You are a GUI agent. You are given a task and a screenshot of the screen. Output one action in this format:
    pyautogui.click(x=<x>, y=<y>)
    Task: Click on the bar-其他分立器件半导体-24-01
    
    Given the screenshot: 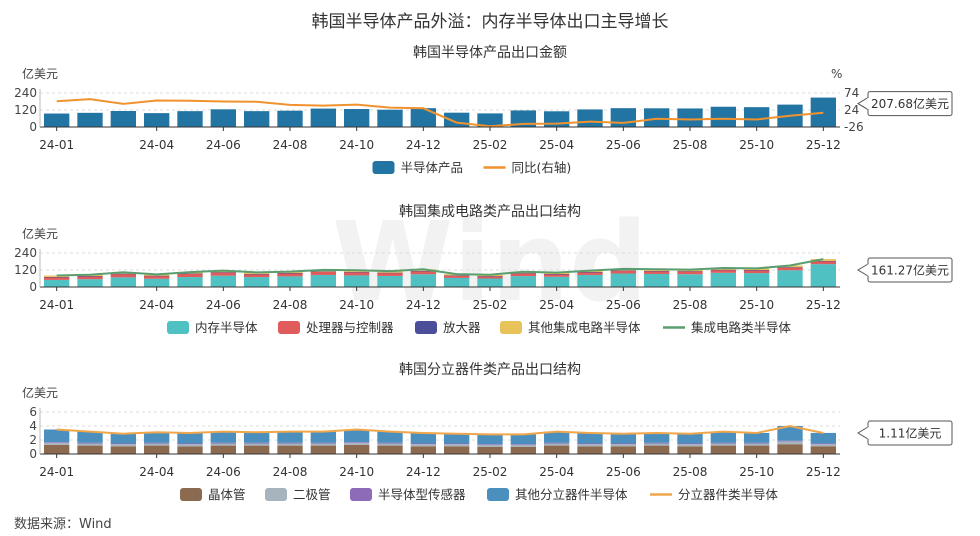 What is the action you would take?
    pyautogui.click(x=57, y=436)
    